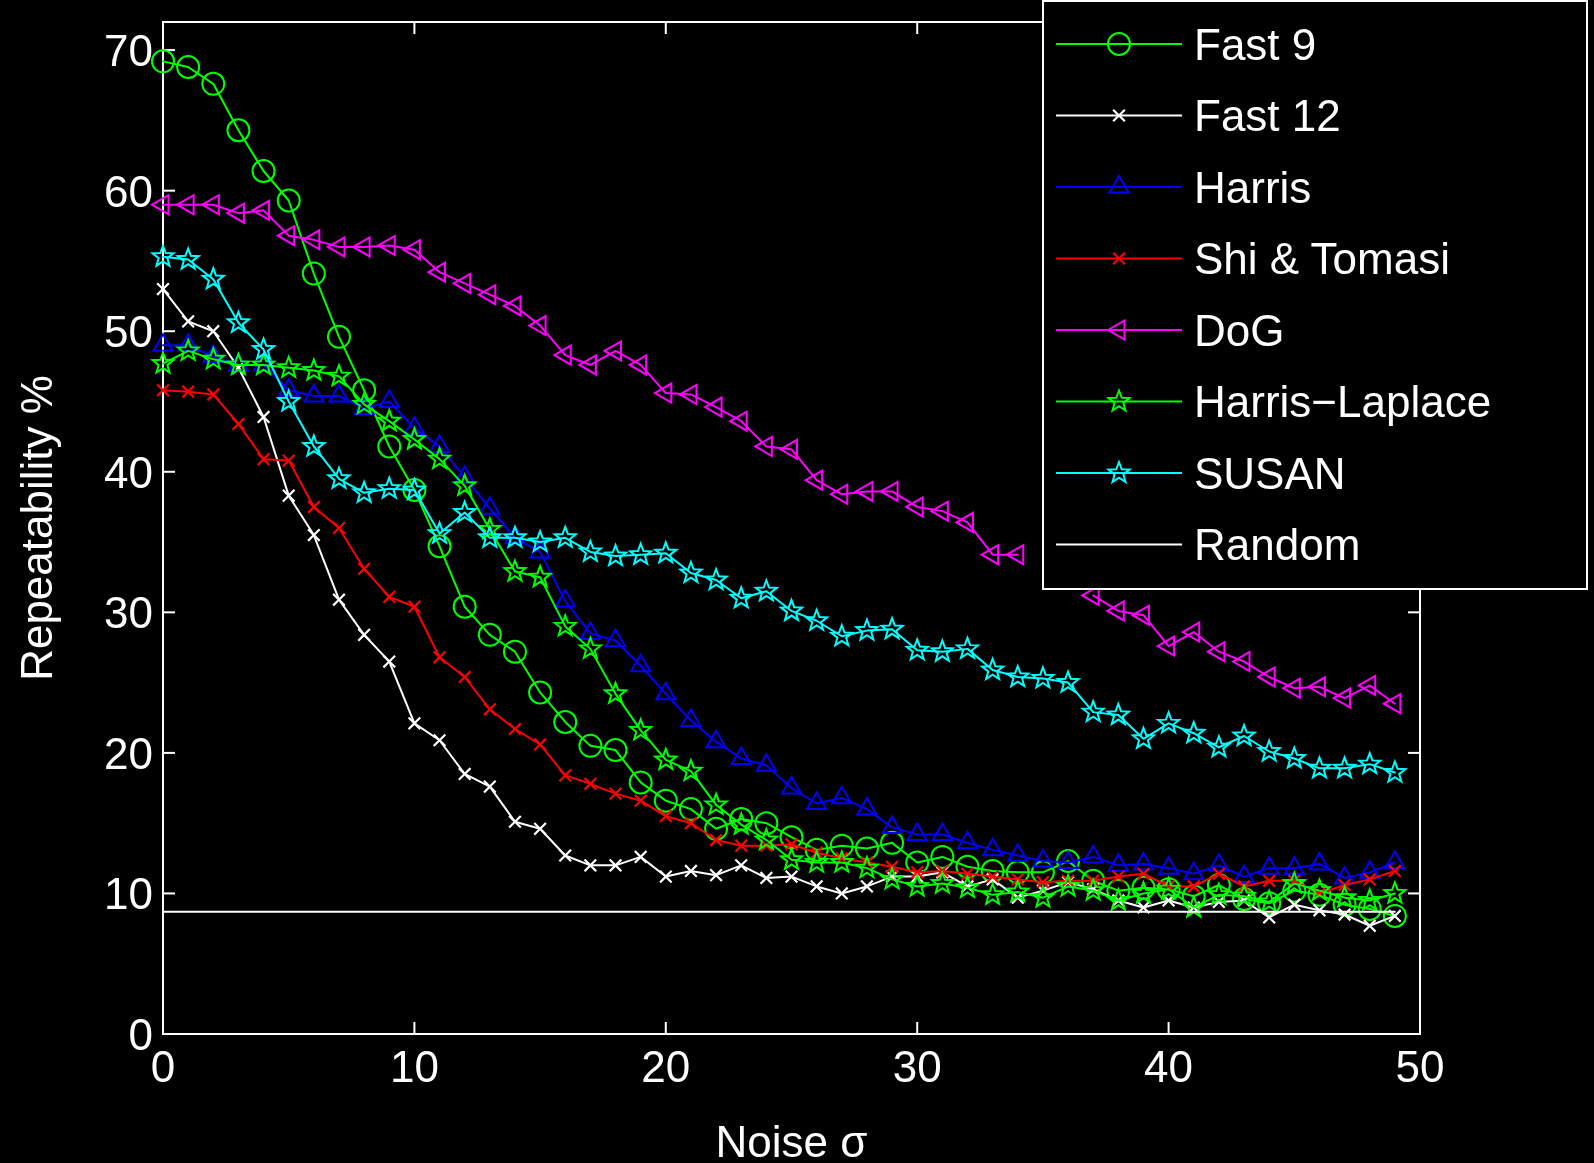 Image resolution: width=1594 pixels, height=1163 pixels. What do you see at coordinates (128, 472) in the screenshot?
I see `y-tick-label: 40` at bounding box center [128, 472].